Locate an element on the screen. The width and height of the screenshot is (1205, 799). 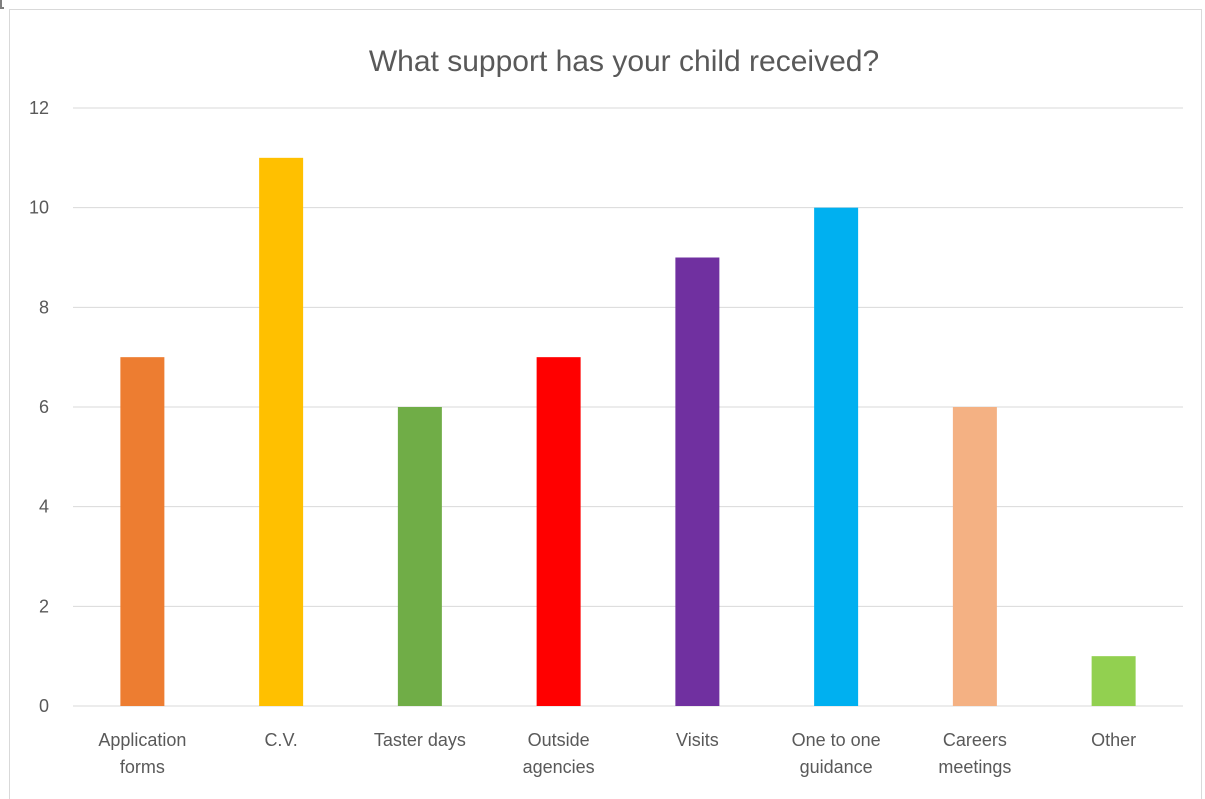
y-tick-label: 6 is located at coordinates (44, 407).